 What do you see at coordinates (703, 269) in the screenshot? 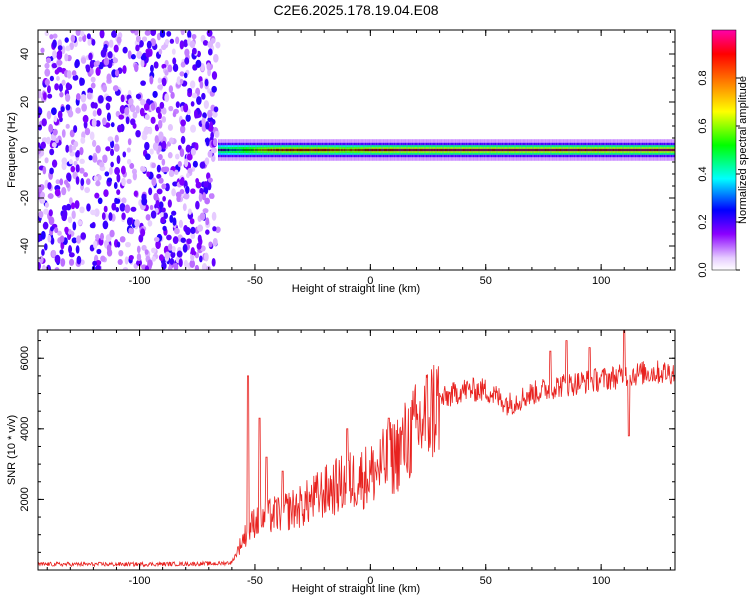
I see `colorbar-tick-label: 0.0` at bounding box center [703, 269].